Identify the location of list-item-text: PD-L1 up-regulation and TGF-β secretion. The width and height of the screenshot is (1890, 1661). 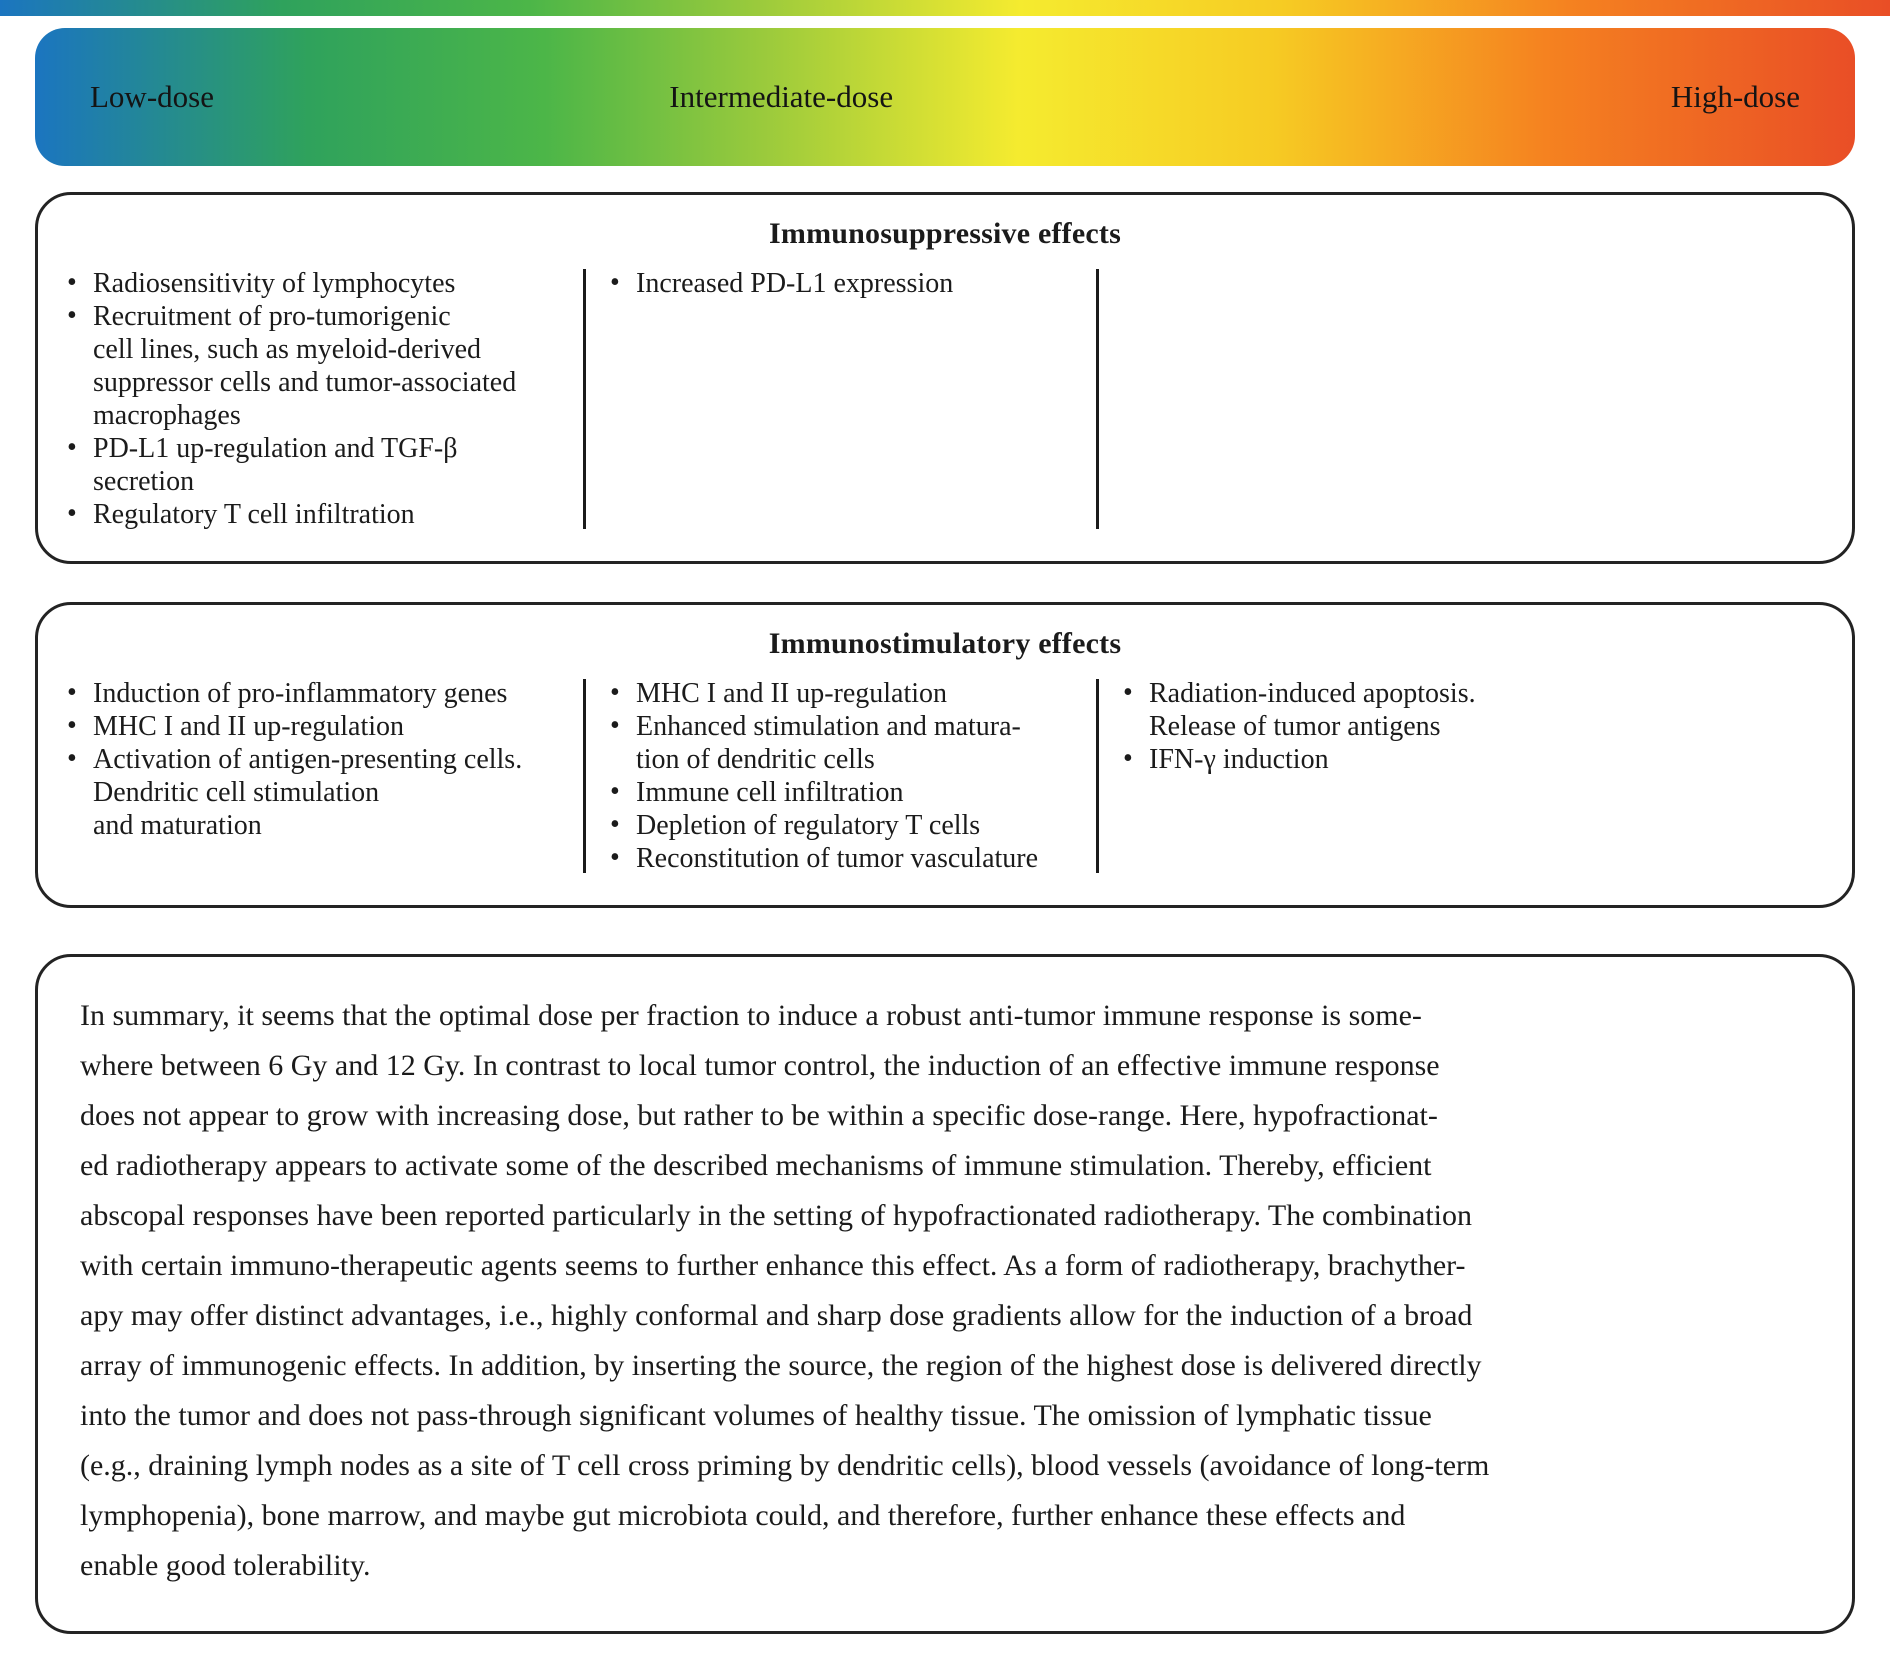
(275, 465).